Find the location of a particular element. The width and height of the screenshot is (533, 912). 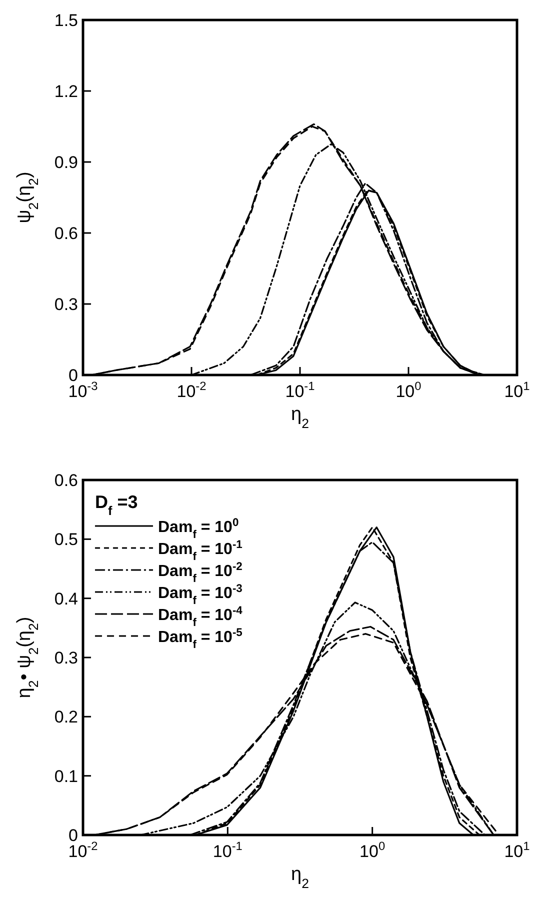

x-tick-label: 10$^{-2}$ is located at coordinates (191, 390).